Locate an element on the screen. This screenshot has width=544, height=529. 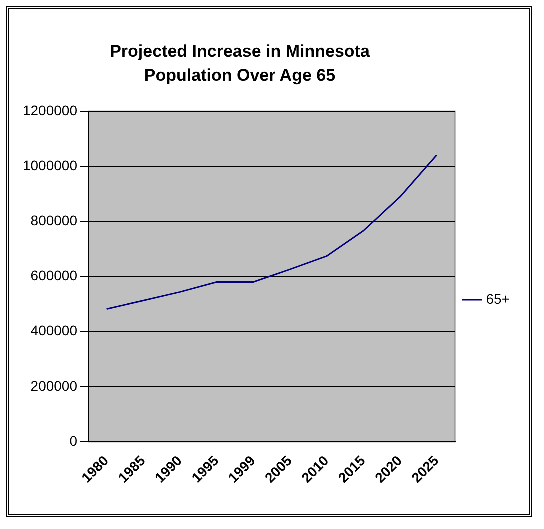
y-tick-label: 0 is located at coordinates (74, 440).